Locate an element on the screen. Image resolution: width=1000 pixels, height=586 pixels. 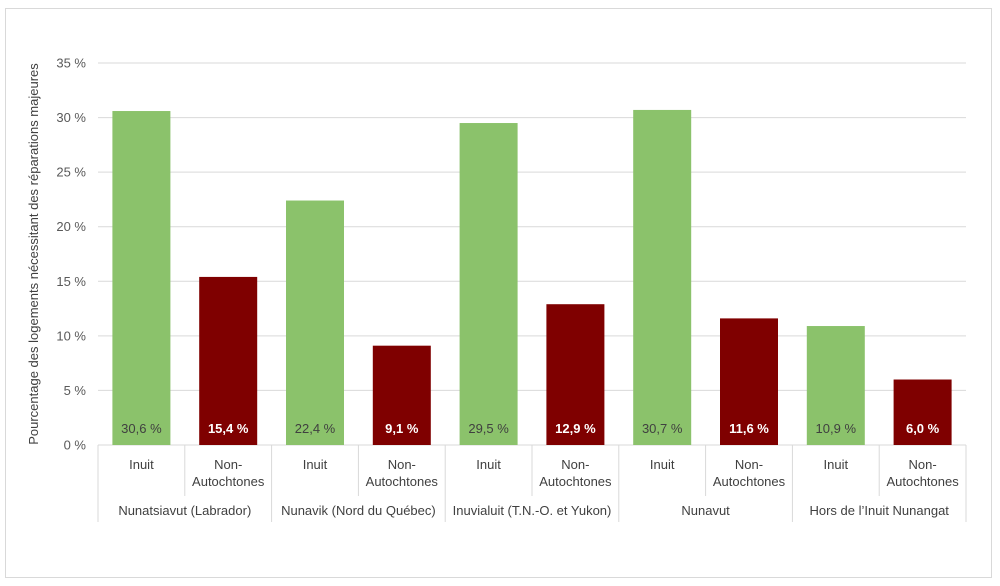
y-tick-label: 10 % is located at coordinates (71, 335).